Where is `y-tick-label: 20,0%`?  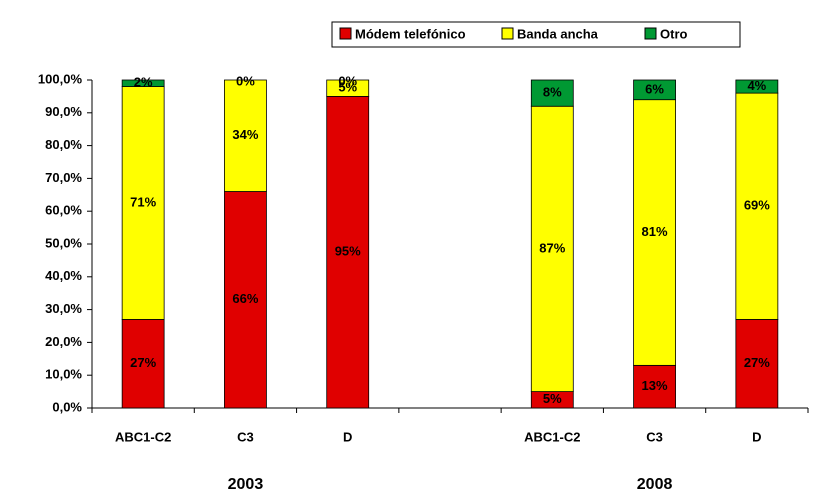 y-tick-label: 20,0% is located at coordinates (63, 341).